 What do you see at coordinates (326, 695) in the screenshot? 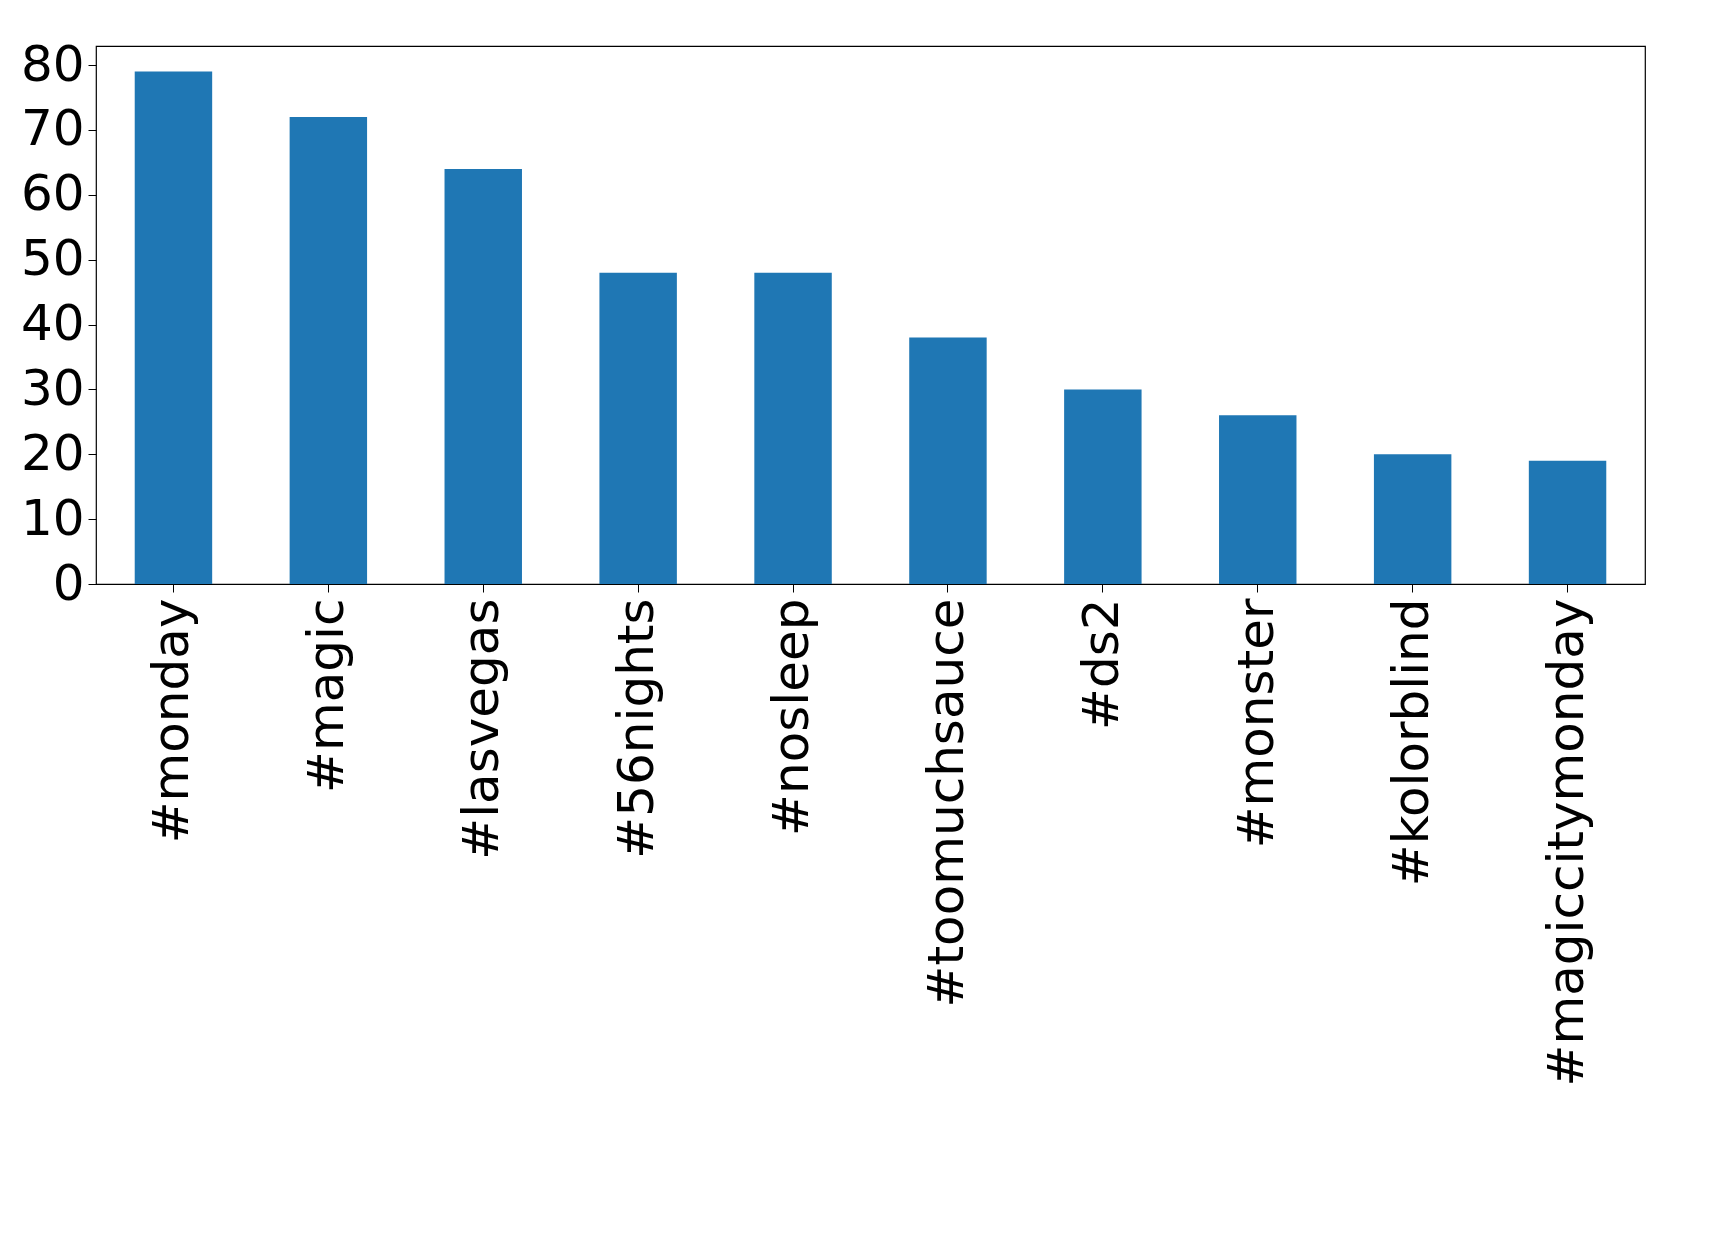
I see `x-tick-label: #magic` at bounding box center [326, 695].